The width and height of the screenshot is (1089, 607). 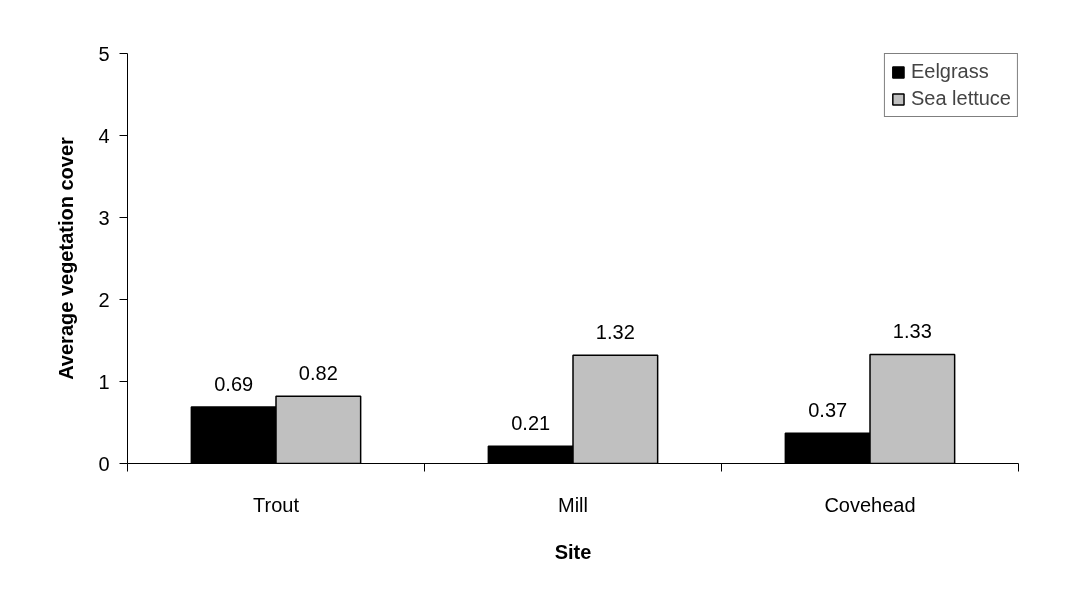 What do you see at coordinates (234, 383) in the screenshot?
I see `data-label: 0.69` at bounding box center [234, 383].